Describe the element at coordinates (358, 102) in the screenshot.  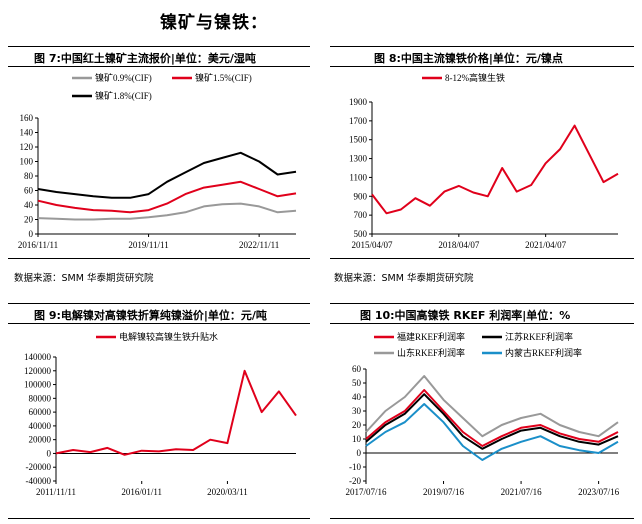
I see `y-tick-label: 1900` at that location.